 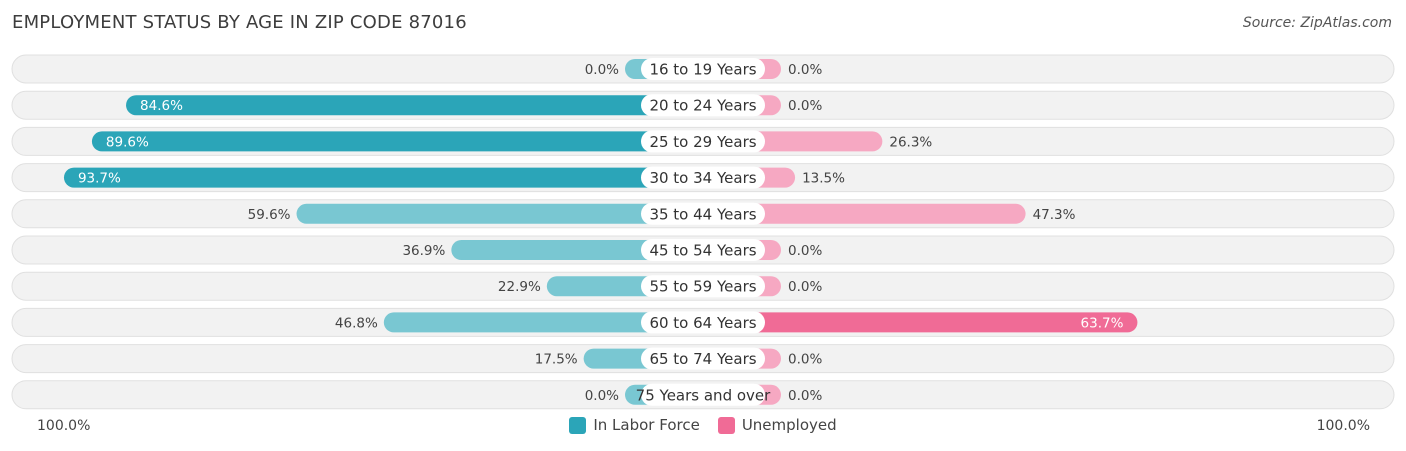 I want to click on category-label: 35 to 44 Years, so click(x=702, y=214).